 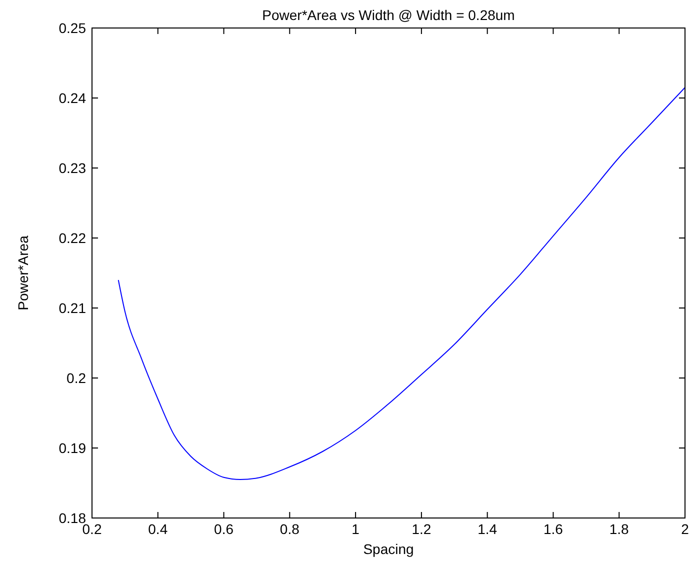 What do you see at coordinates (290, 529) in the screenshot?
I see `x-tick-label: 0.8` at bounding box center [290, 529].